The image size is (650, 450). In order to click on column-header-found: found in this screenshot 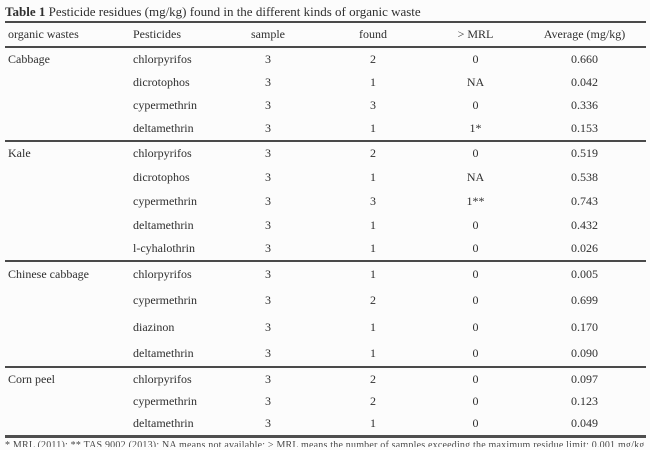, I will do `click(373, 34)`.